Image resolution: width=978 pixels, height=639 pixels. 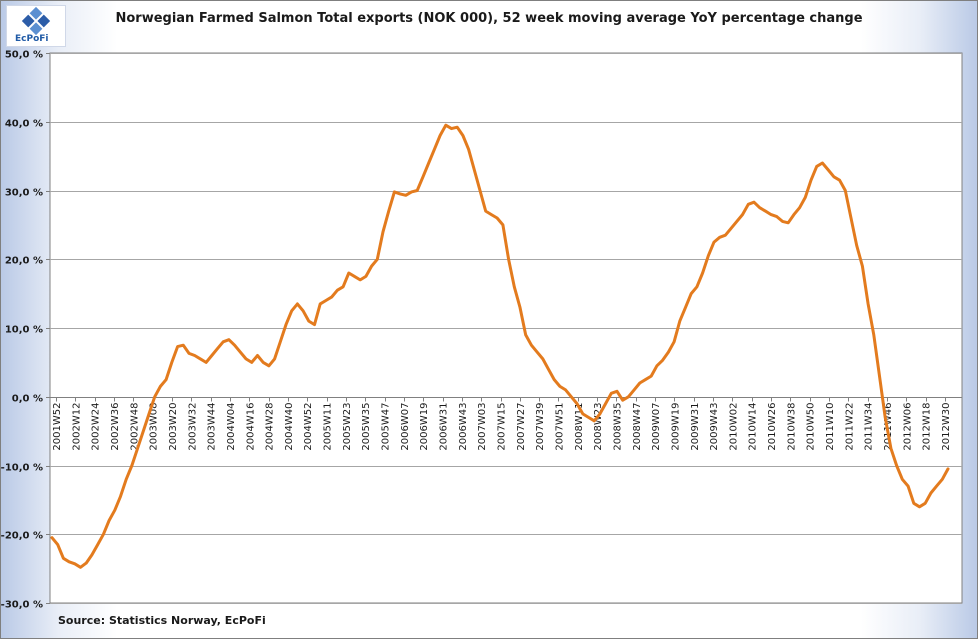 What do you see at coordinates (96, 427) in the screenshot?
I see `x-tick-label: 2002W24` at bounding box center [96, 427].